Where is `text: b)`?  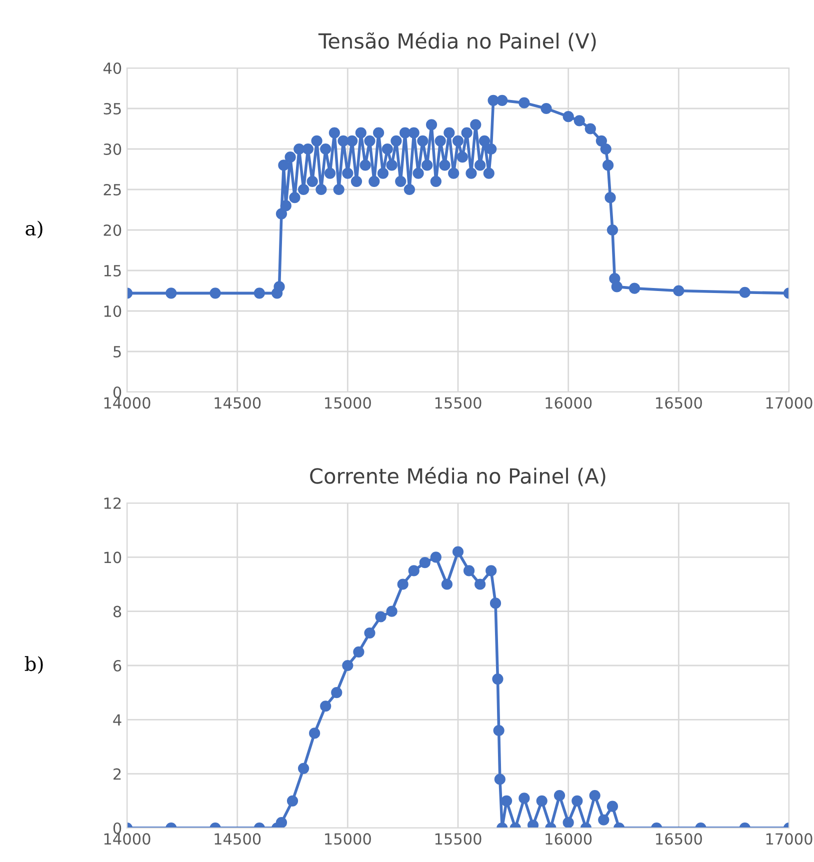
text: b) is located at coordinates (33, 665).